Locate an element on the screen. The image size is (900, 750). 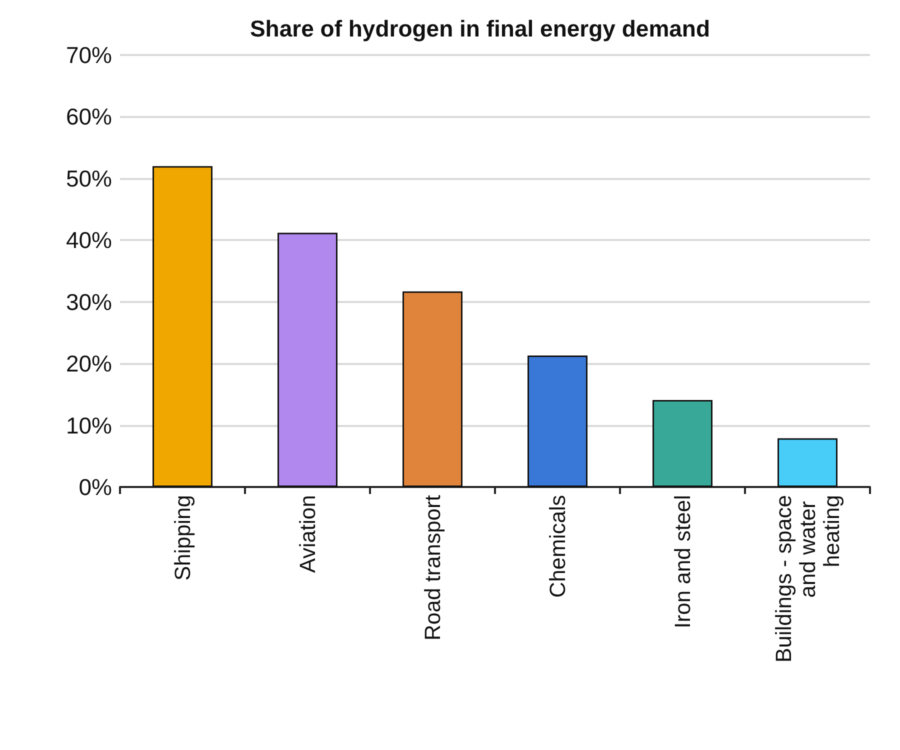
y-tick-label: 50% is located at coordinates (89, 178).